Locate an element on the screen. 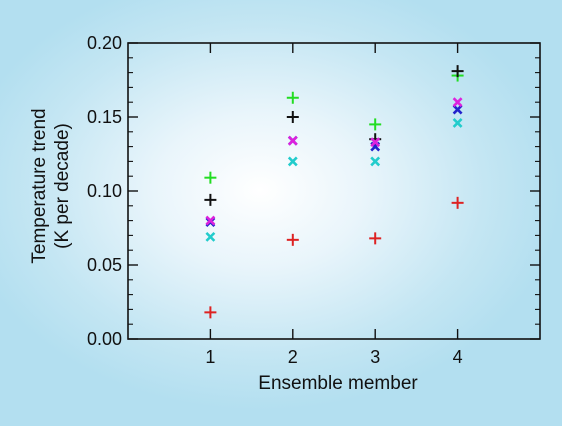 This screenshot has width=562, height=426. y-axis-title: Temperature trend is located at coordinates (39, 185).